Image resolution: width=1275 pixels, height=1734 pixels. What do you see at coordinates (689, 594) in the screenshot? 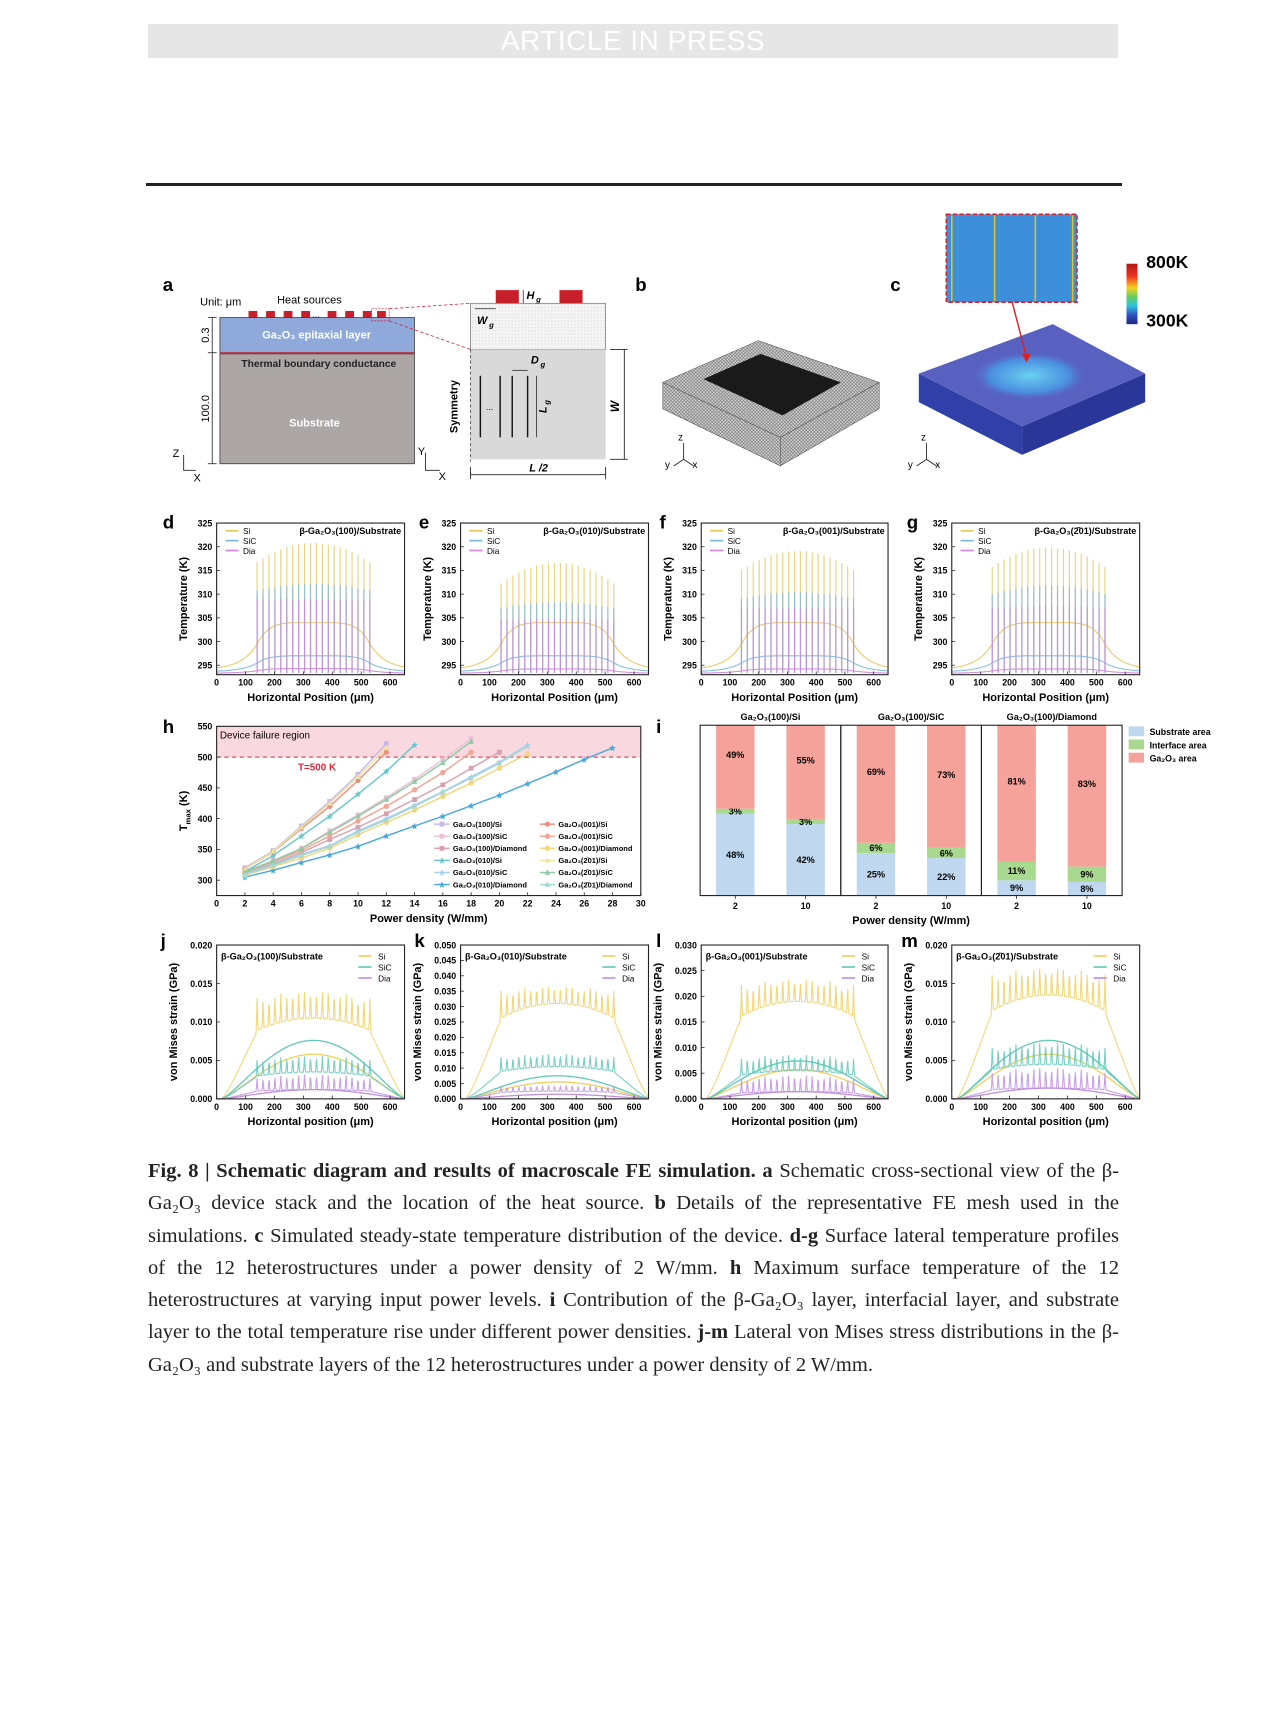
I see `y-tick-label: 310` at bounding box center [689, 594].